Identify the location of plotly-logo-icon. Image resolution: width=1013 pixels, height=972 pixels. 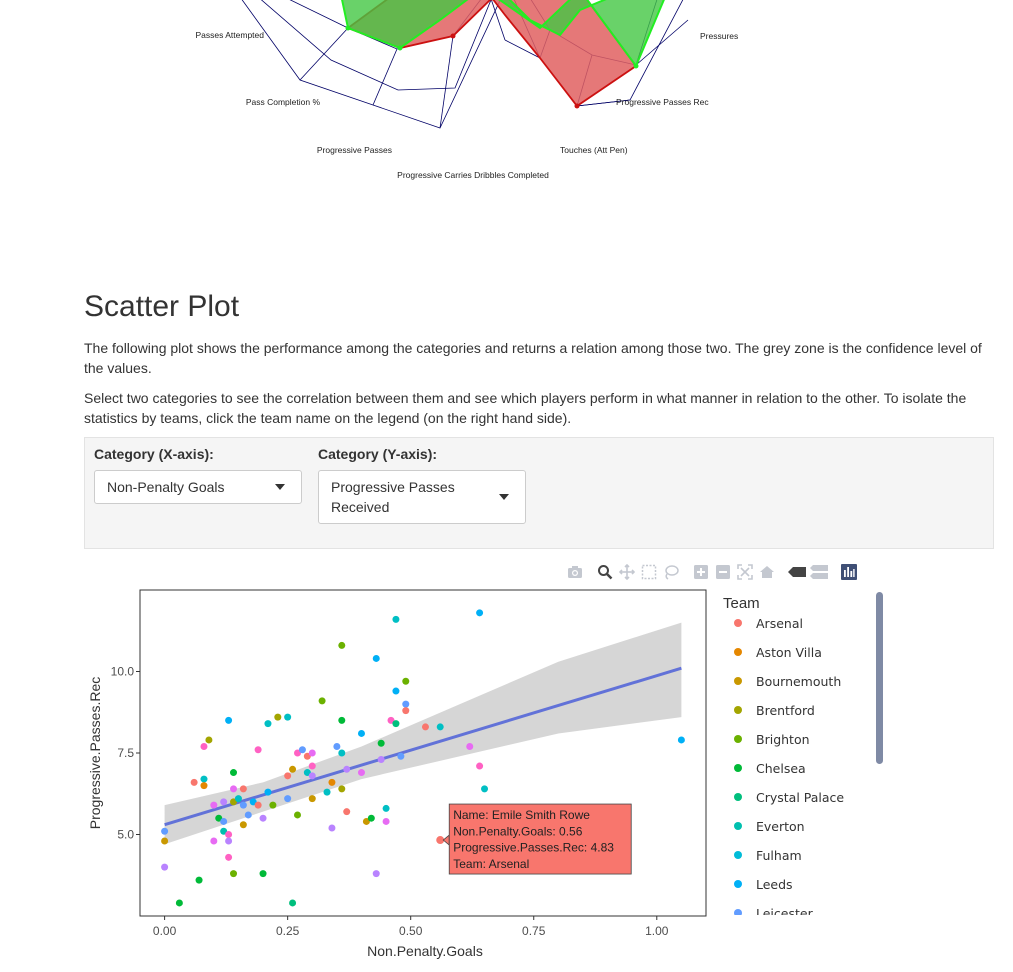
(849, 572).